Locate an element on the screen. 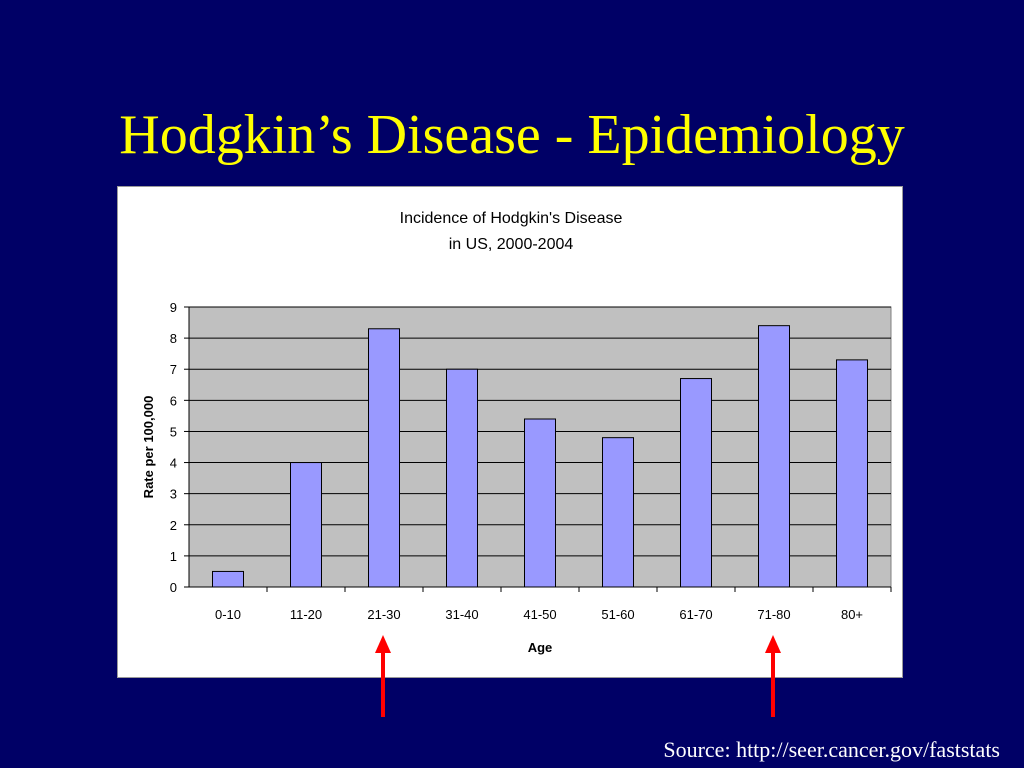 The width and height of the screenshot is (1024, 768). x-tick-label: 31-40 is located at coordinates (461, 614).